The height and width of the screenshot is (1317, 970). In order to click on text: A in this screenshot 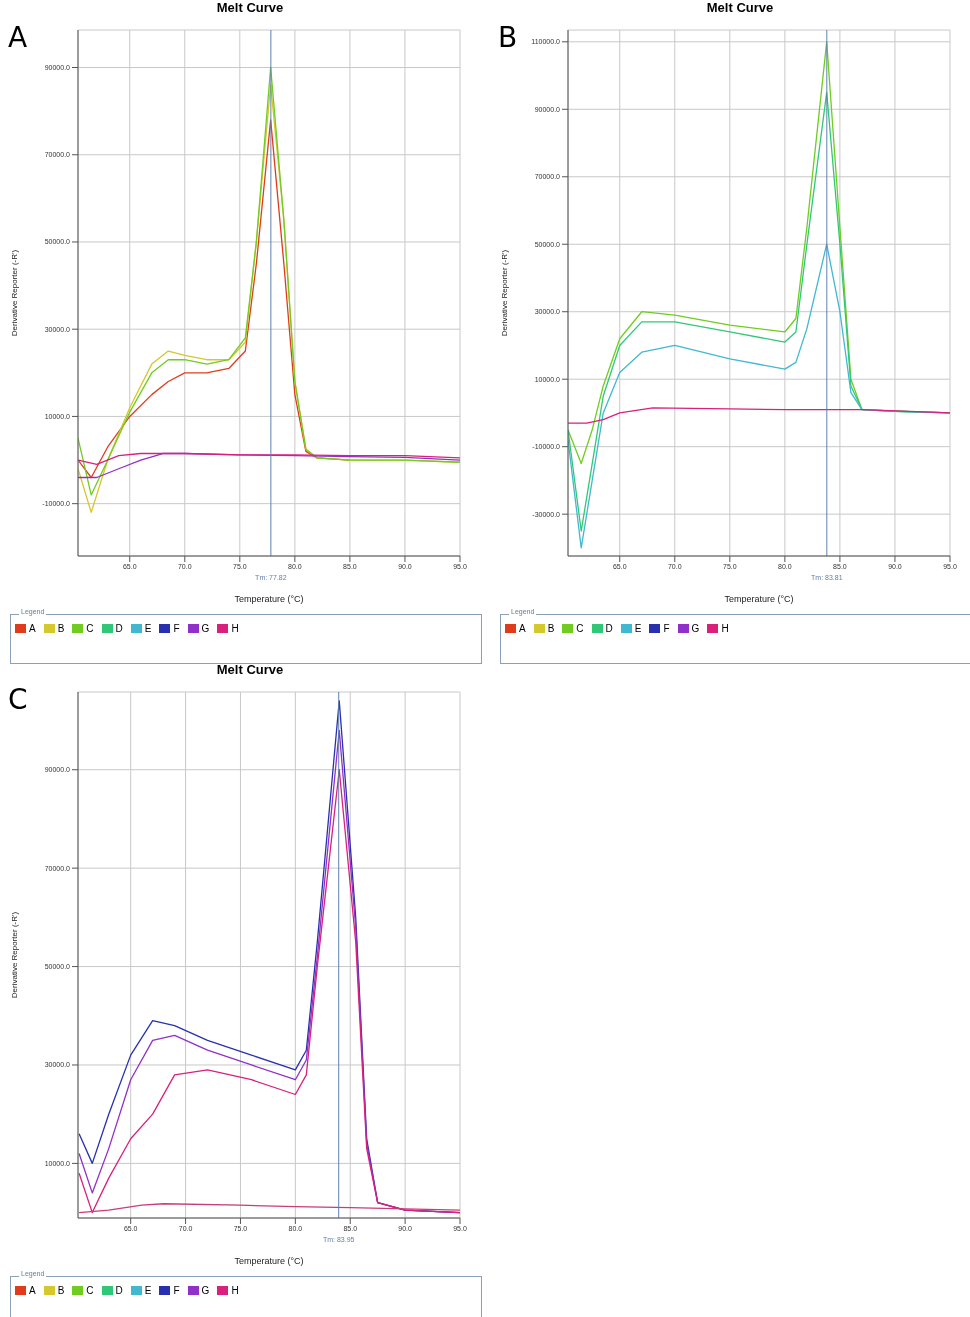, I will do `click(18, 37)`.